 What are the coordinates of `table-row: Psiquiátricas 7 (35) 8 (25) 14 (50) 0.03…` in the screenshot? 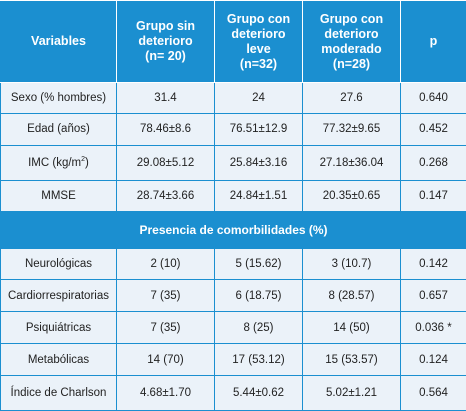 It's located at (233, 328).